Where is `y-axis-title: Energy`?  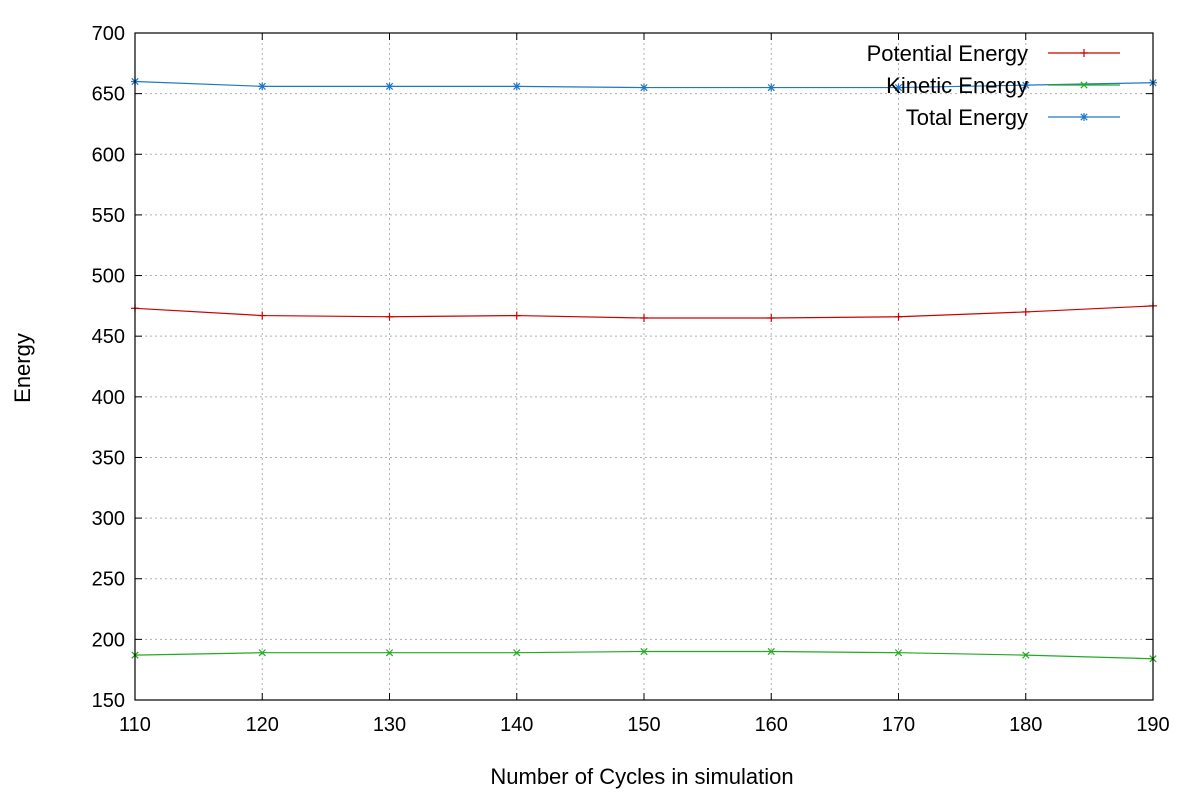 y-axis-title: Energy is located at coordinates (22, 368).